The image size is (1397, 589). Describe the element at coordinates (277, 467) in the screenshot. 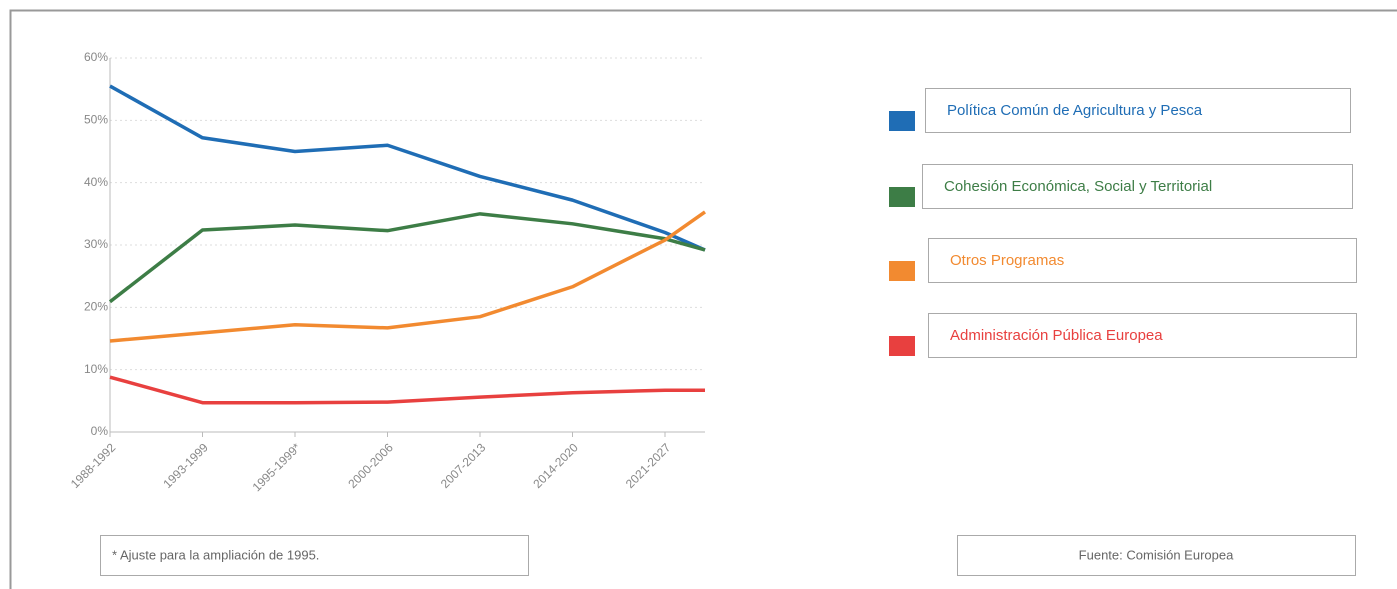

I see `x-tick-label: 1995-1999*` at that location.